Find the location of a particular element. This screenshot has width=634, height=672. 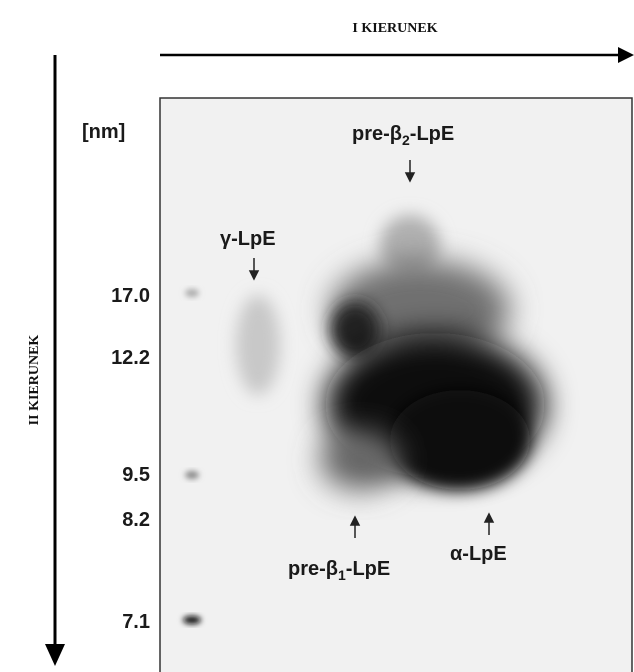

label-subscript: 1 is located at coordinates (342, 575).